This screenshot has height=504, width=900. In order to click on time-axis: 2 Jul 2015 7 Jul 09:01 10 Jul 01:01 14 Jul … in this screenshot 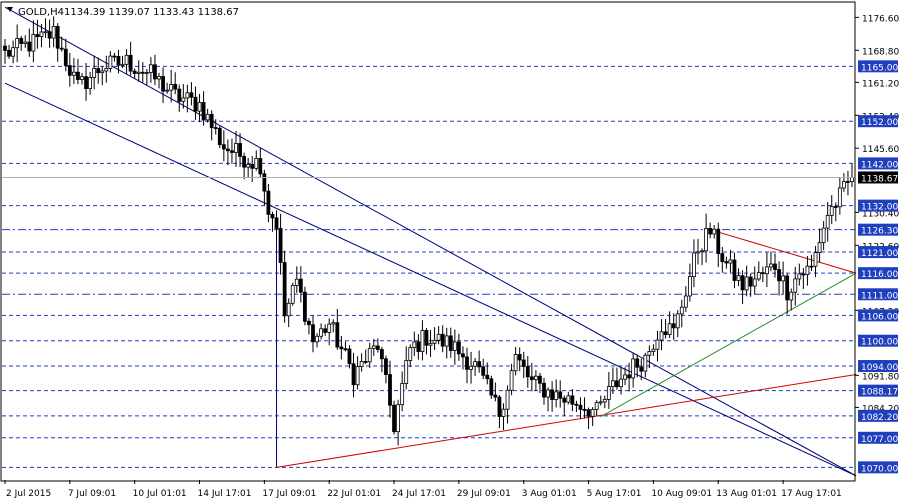, I will do `click(423, 489)`.